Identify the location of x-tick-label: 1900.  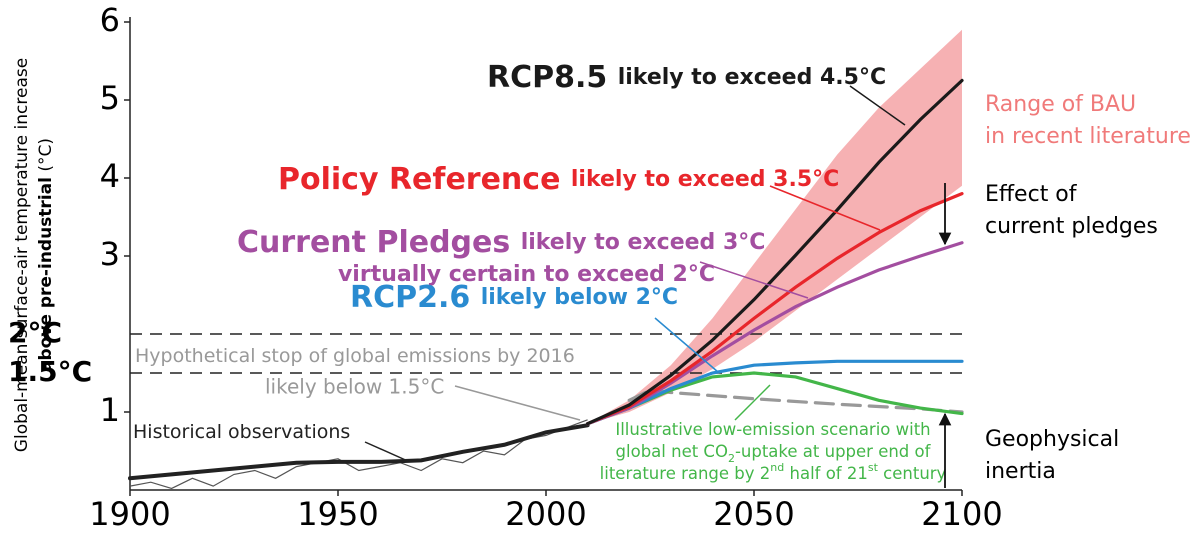
(129, 514).